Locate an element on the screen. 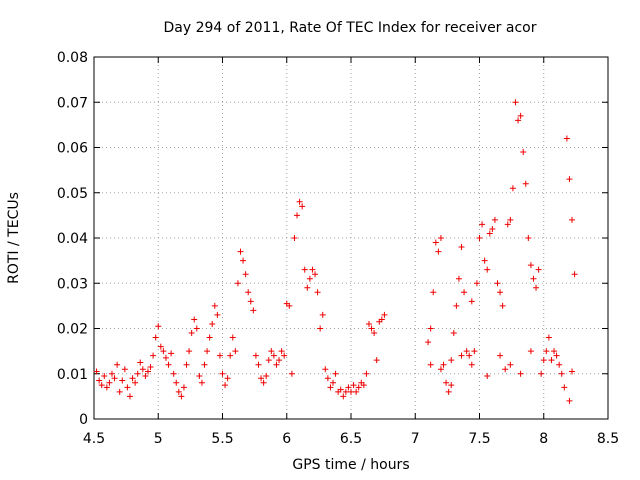  y-tick-label: 0.02 is located at coordinates (72, 330).